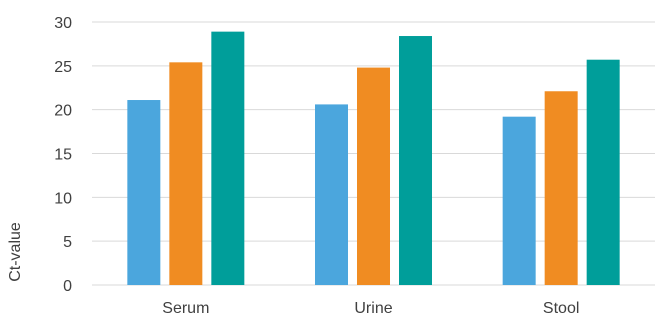 The width and height of the screenshot is (655, 322). I want to click on y-axis-ticks: 0 5 10 15 20 25 30, so click(63, 155).